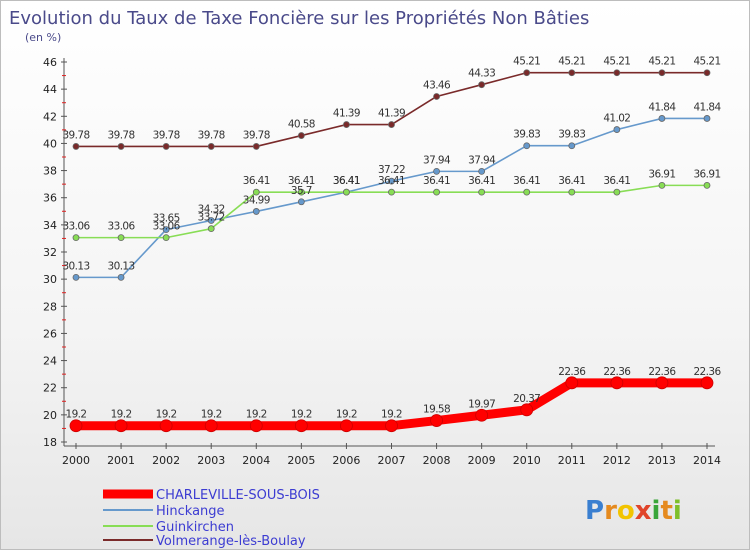 This screenshot has height=551, width=750. Describe the element at coordinates (662, 107) in the screenshot. I see `data-label: 41.84` at that location.